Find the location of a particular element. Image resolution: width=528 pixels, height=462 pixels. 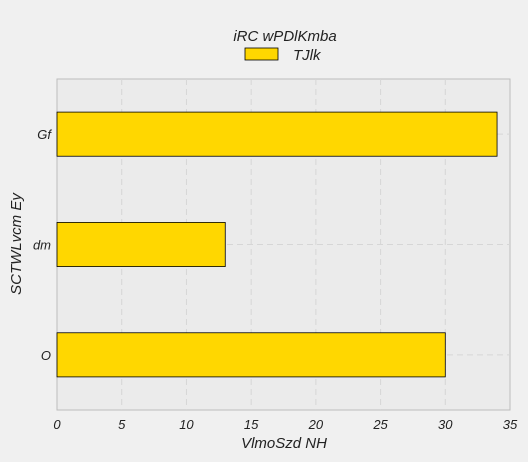

x-axis-label: VlmoSzd NH is located at coordinates (284, 443).